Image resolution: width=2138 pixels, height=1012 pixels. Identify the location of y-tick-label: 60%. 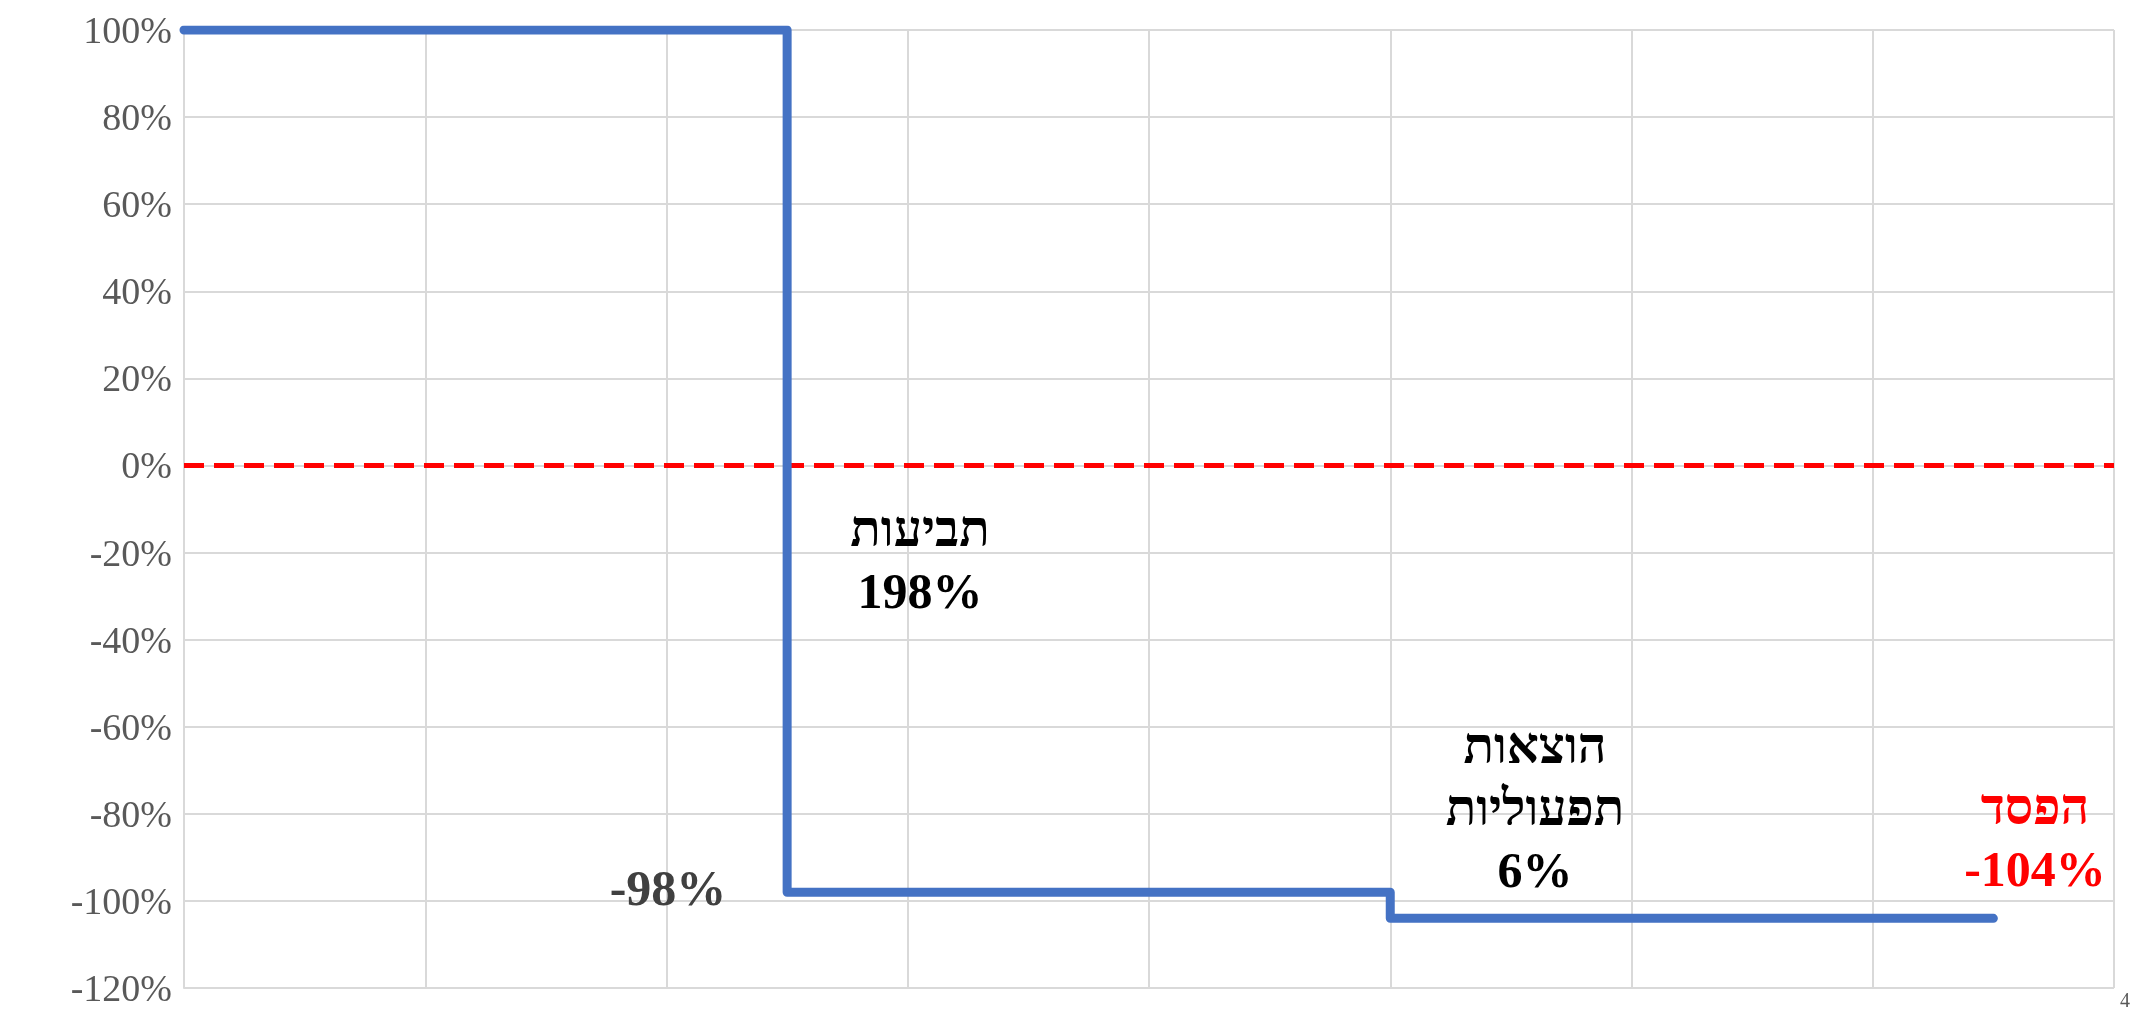
(137, 204).